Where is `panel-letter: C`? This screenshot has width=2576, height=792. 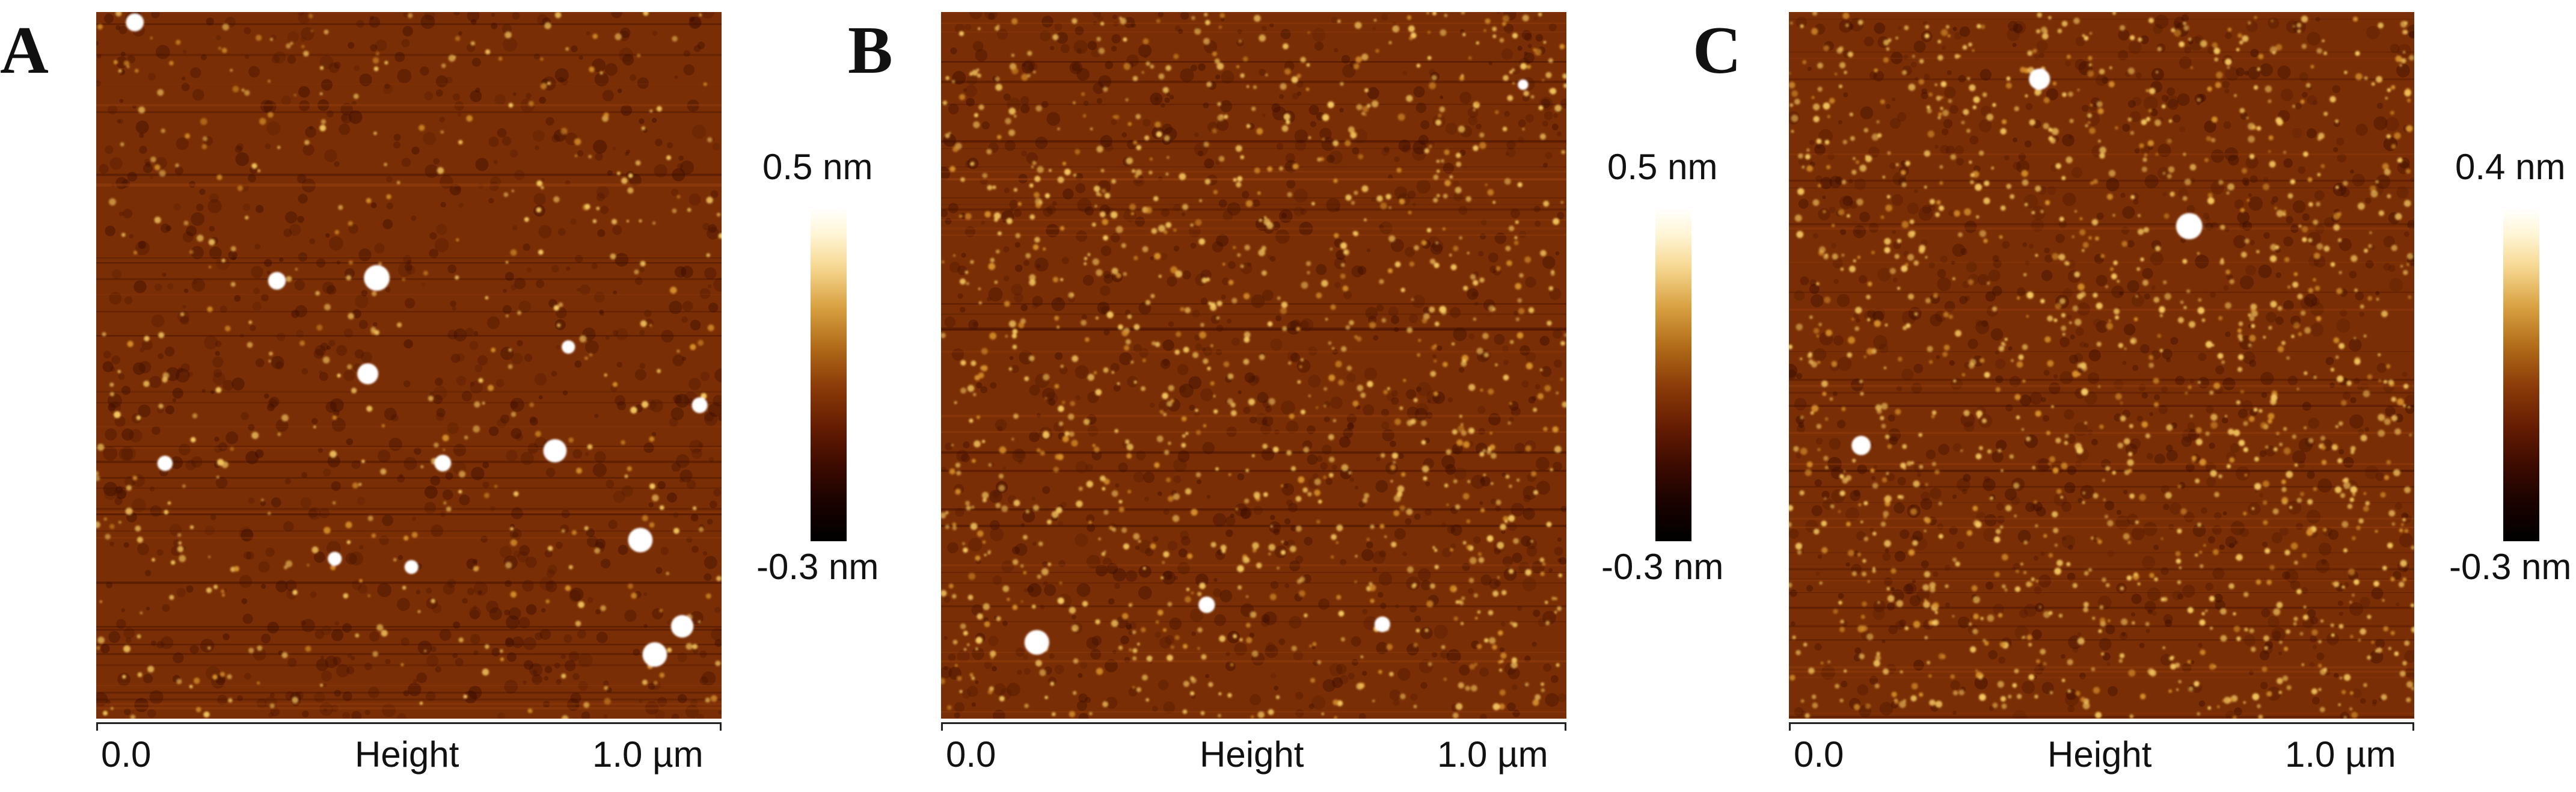
panel-letter: C is located at coordinates (1717, 50).